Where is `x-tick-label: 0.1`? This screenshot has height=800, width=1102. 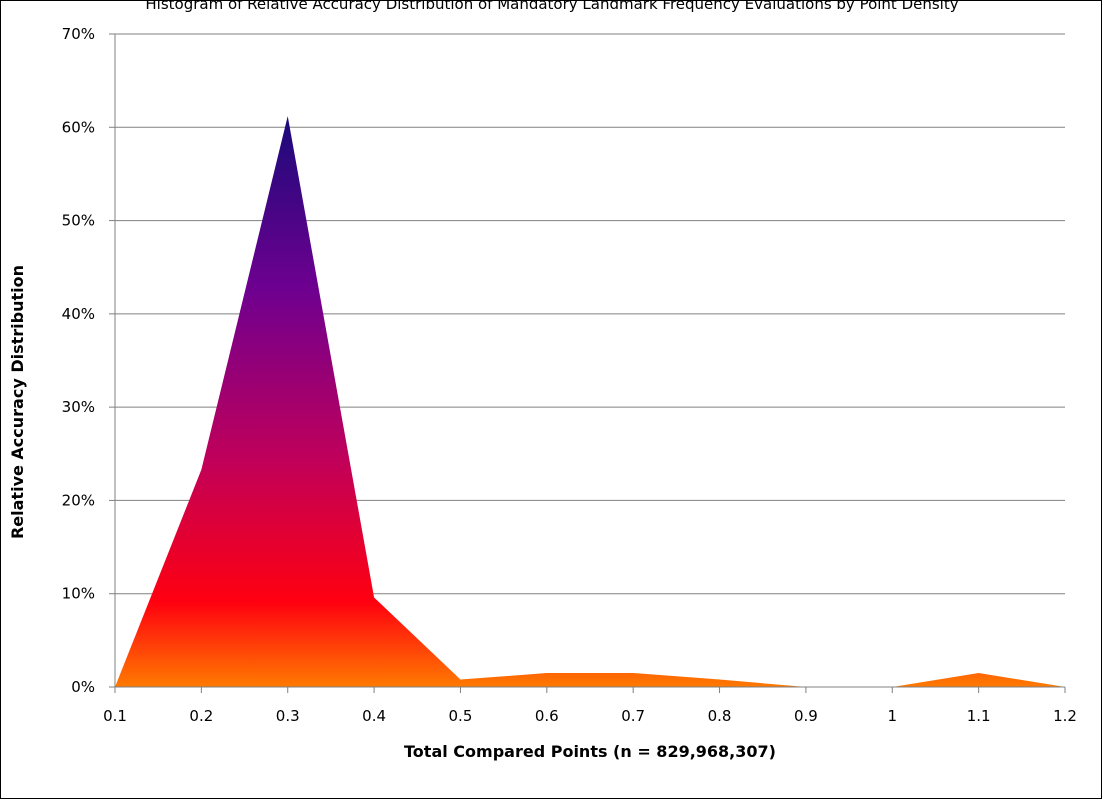
x-tick-label: 0.1 is located at coordinates (115, 716).